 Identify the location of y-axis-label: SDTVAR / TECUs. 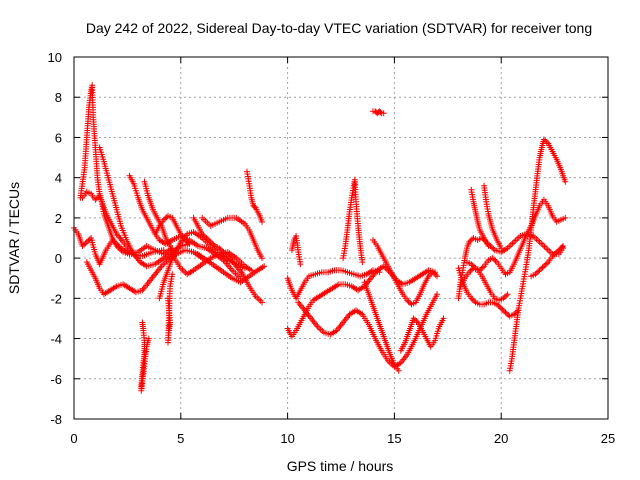
(14, 238).